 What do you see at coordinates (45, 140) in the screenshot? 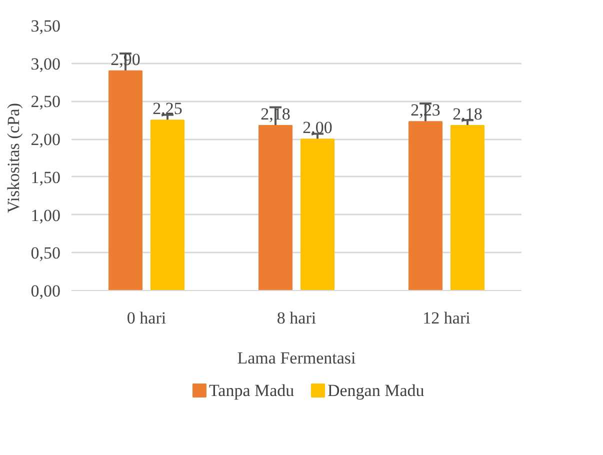
I see `y-tick-label: 2,00` at bounding box center [45, 140].